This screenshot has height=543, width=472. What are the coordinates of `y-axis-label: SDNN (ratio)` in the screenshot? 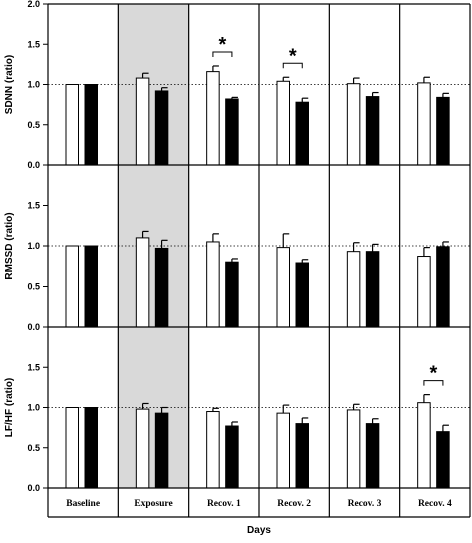 It's located at (9, 84).